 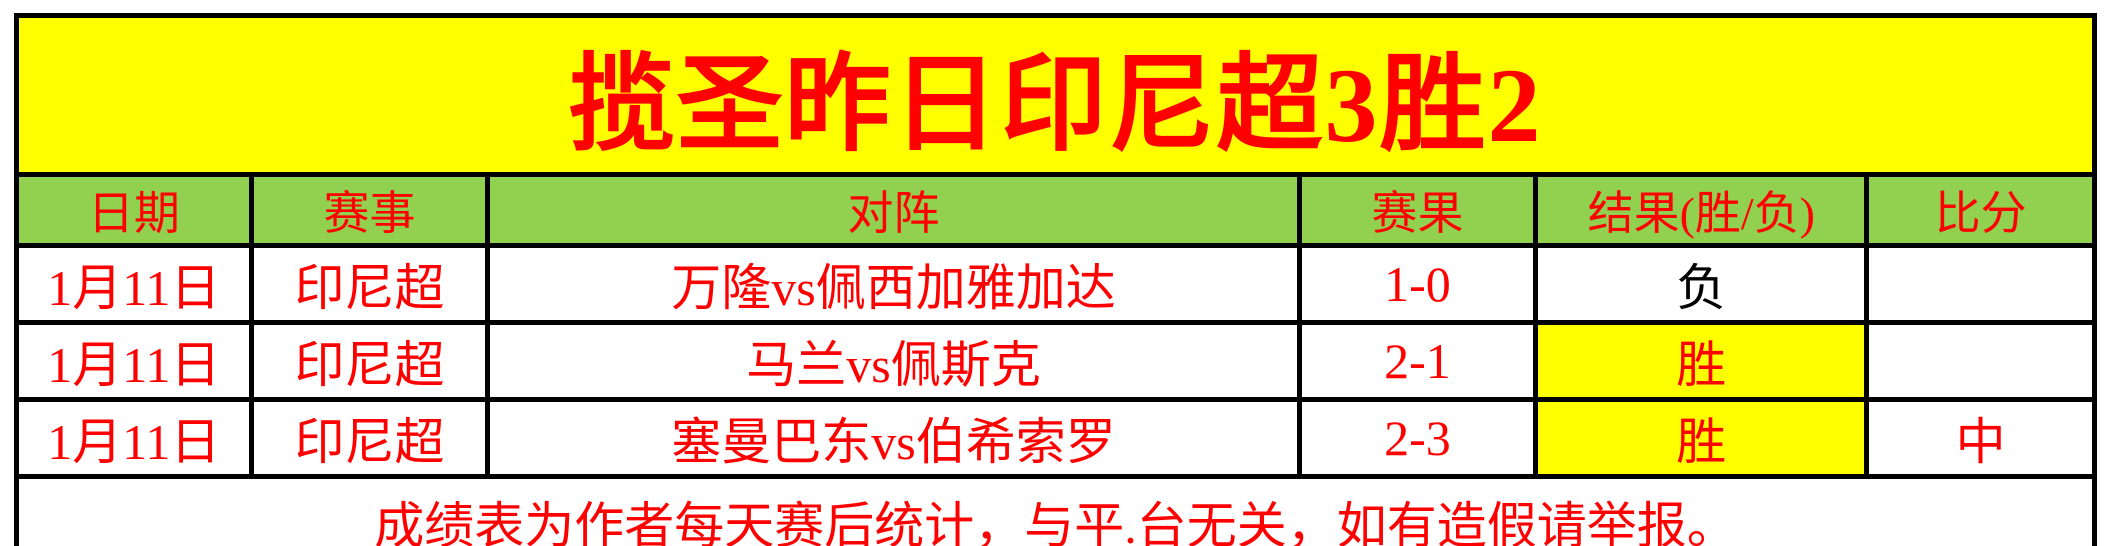 What do you see at coordinates (134, 210) in the screenshot?
I see `header-date: 日期` at bounding box center [134, 210].